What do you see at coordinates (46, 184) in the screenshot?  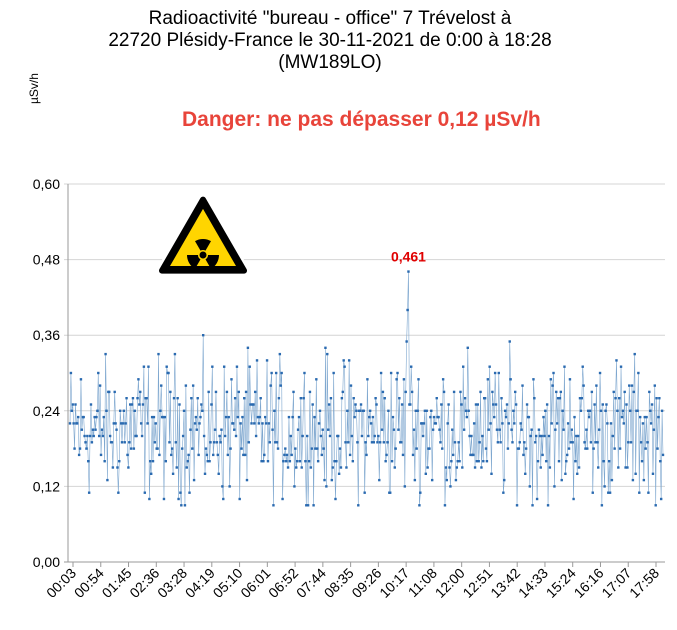 I see `y-tick-label: 0,60` at bounding box center [46, 184].